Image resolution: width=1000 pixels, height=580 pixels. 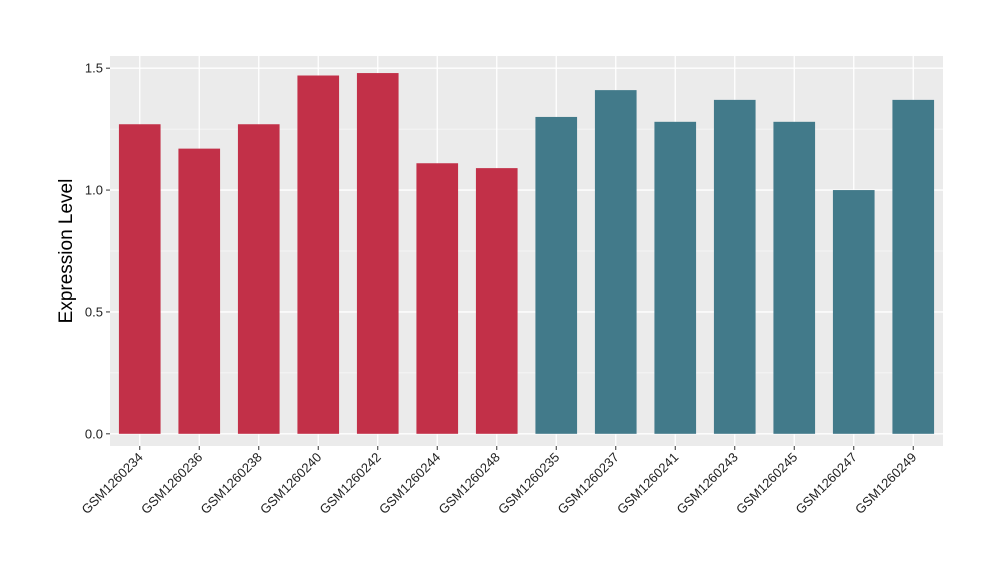 What do you see at coordinates (97, 251) in the screenshot?
I see `y-axis: 0.0 0.5 1.0 1.5` at bounding box center [97, 251].